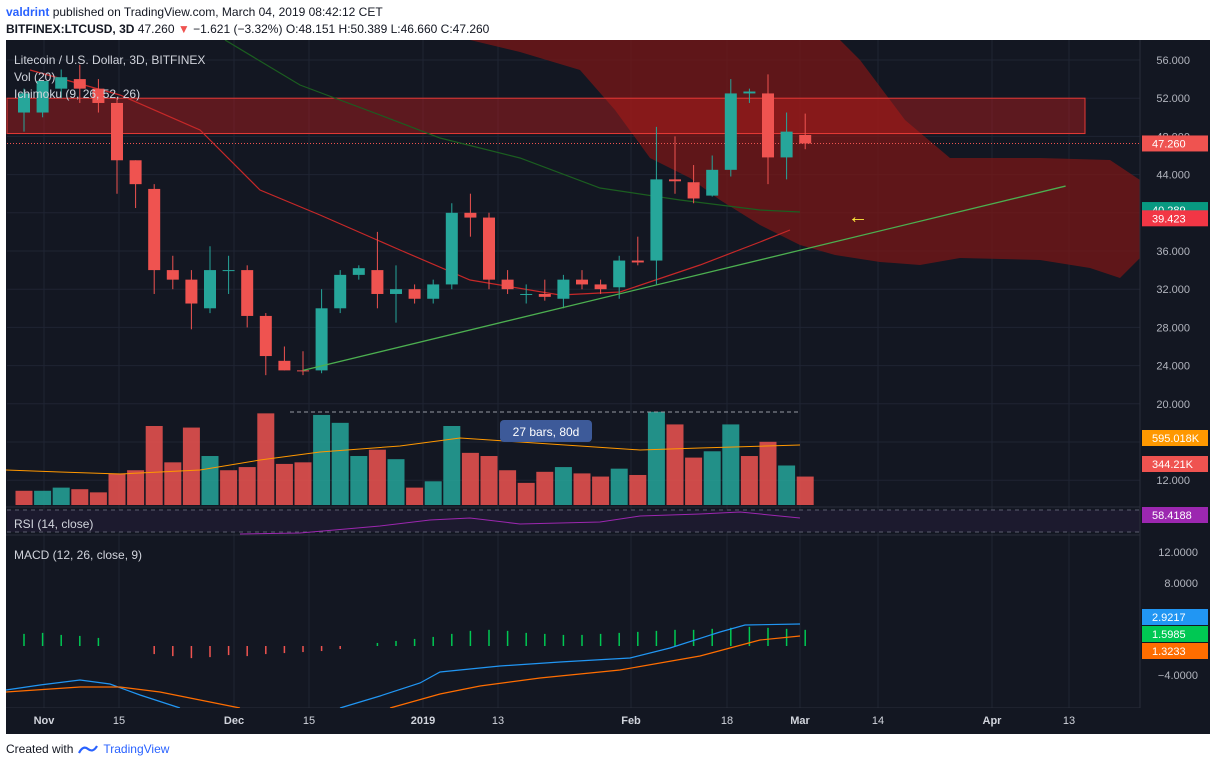 The height and width of the screenshot is (768, 1216). I want to click on measure-label: 27 bars, 80d, so click(546, 432).